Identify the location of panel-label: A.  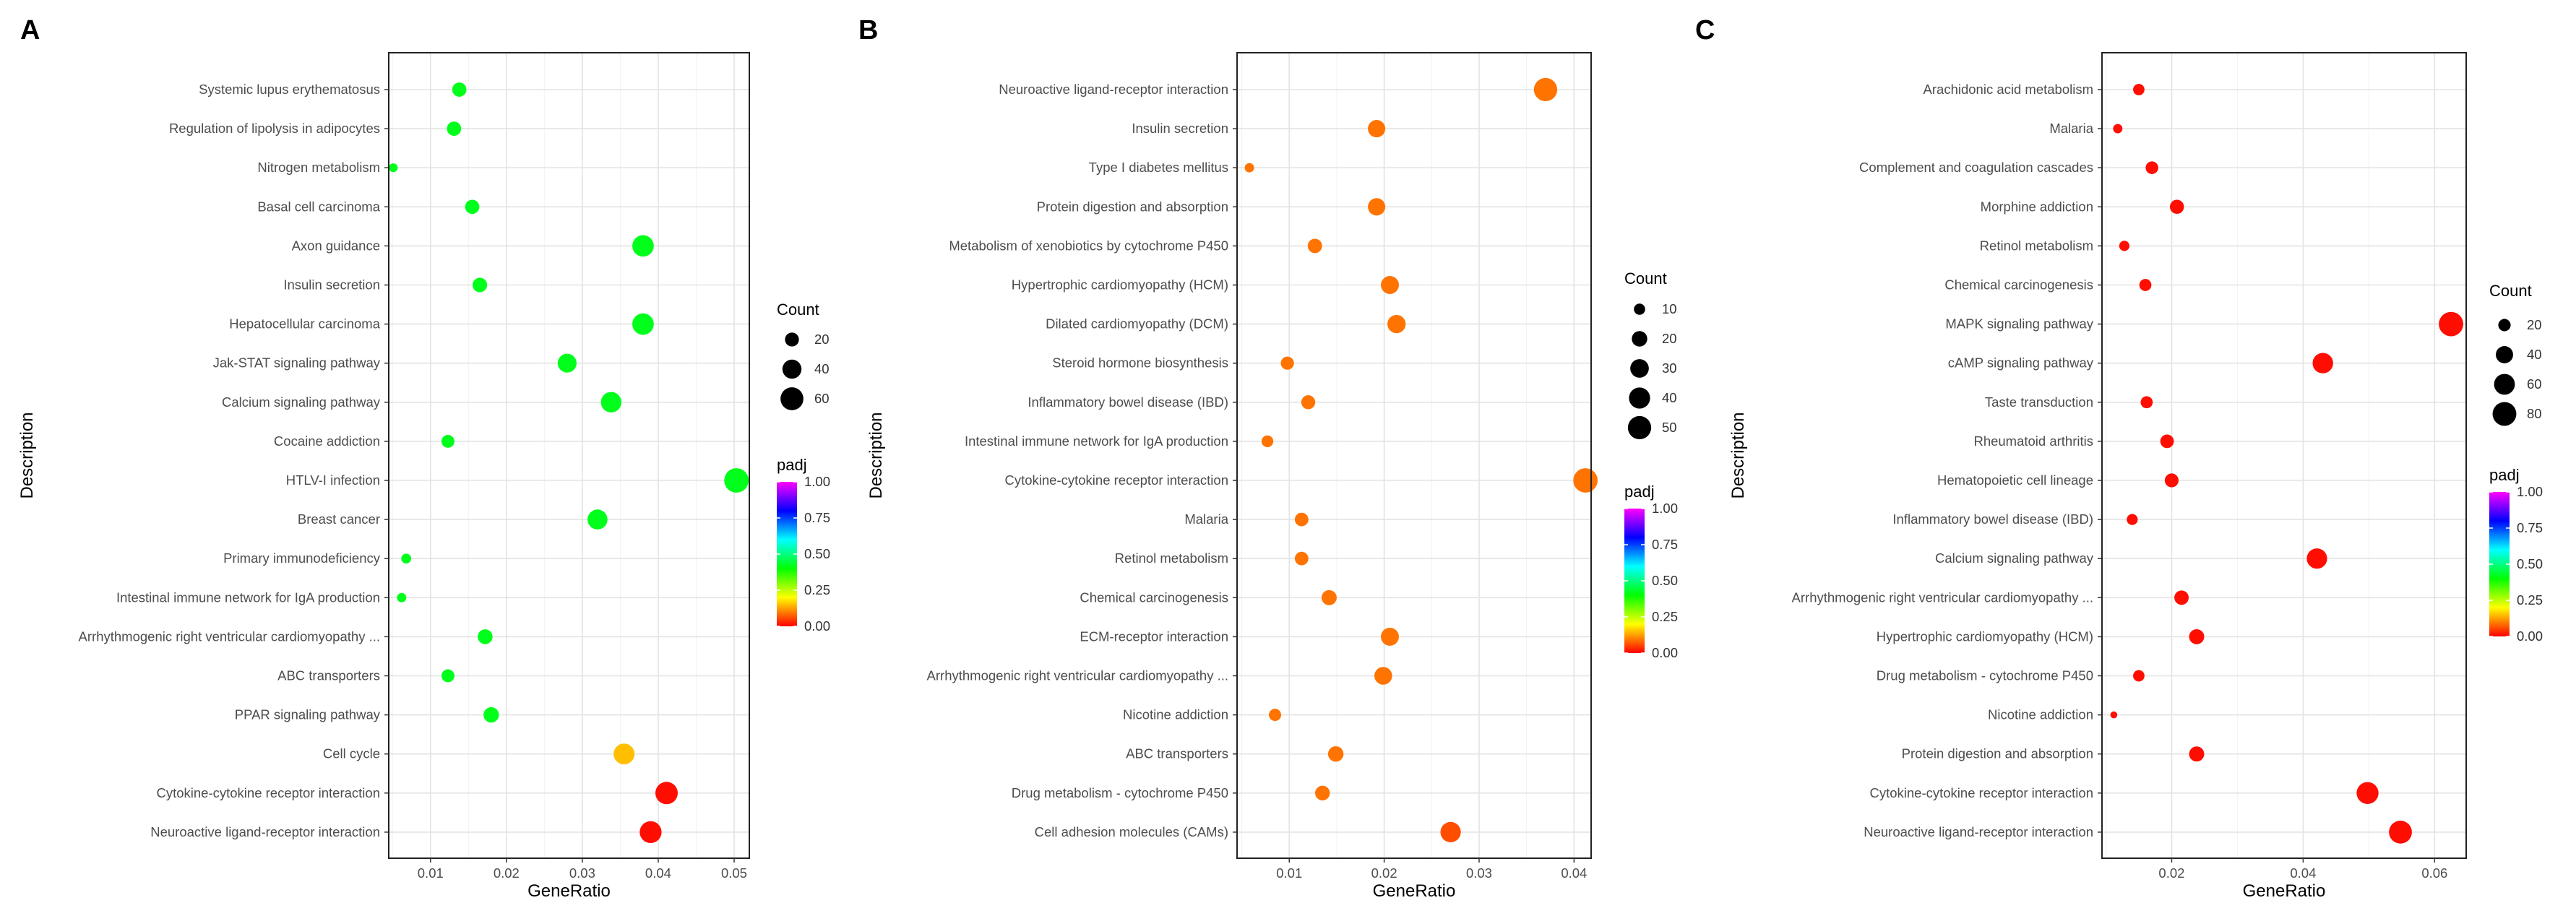
(30, 30).